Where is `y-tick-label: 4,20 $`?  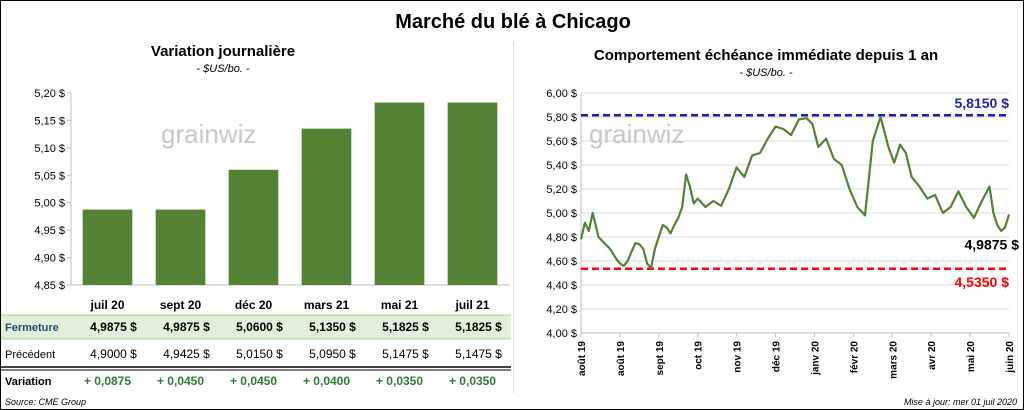 y-tick-label: 4,20 $ is located at coordinates (561, 310).